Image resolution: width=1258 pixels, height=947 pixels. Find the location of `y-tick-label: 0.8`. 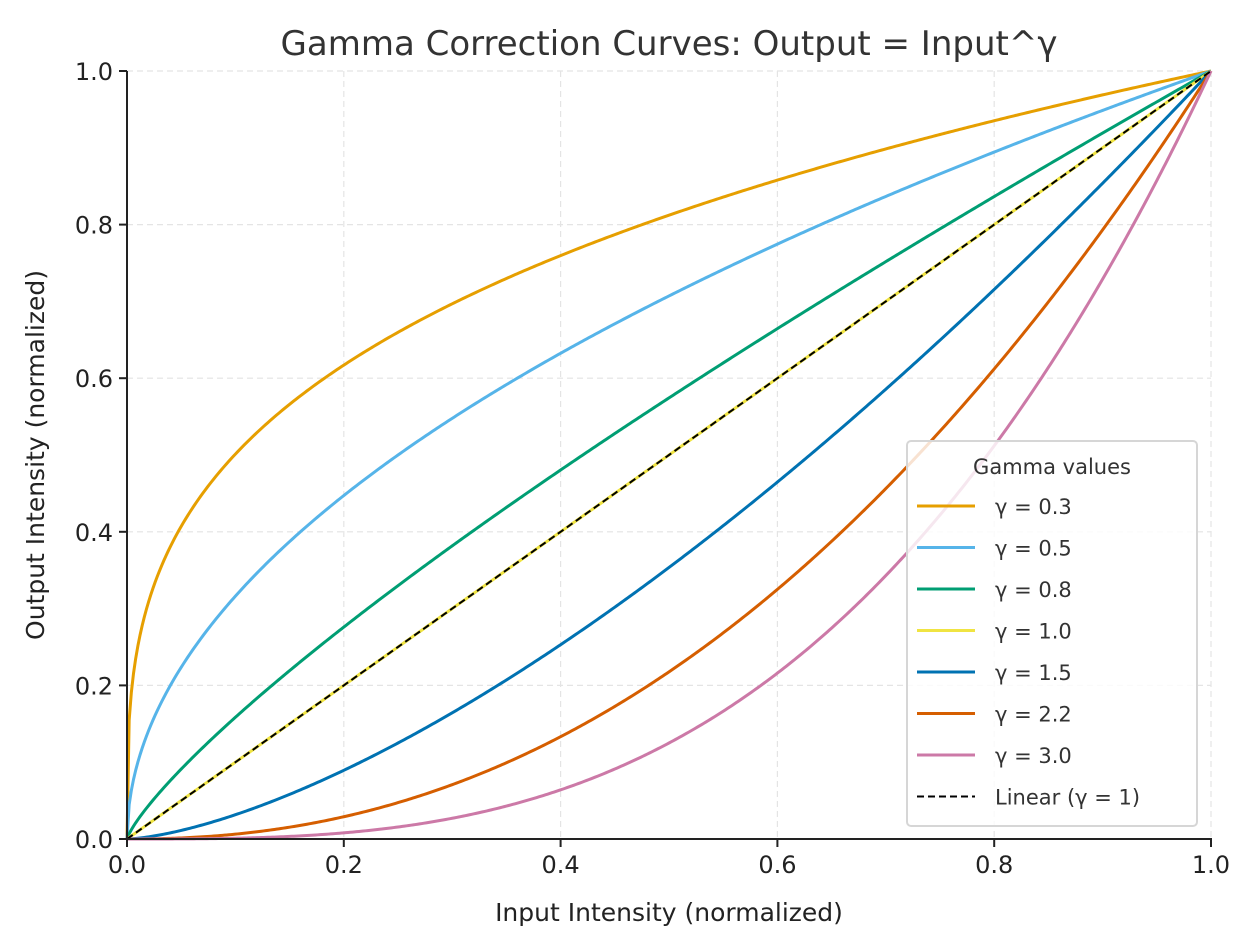

y-tick-label: 0.8 is located at coordinates (94, 226).